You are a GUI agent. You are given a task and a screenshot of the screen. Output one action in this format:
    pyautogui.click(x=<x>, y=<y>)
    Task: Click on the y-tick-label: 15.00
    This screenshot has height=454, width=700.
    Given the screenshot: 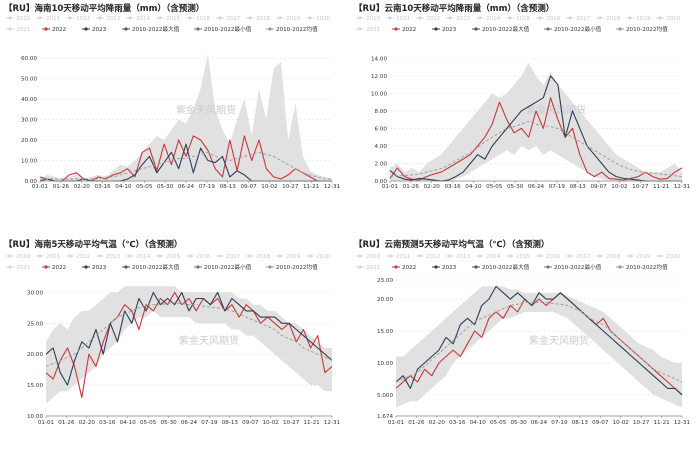 What is the action you would take?
    pyautogui.click(x=385, y=332)
    